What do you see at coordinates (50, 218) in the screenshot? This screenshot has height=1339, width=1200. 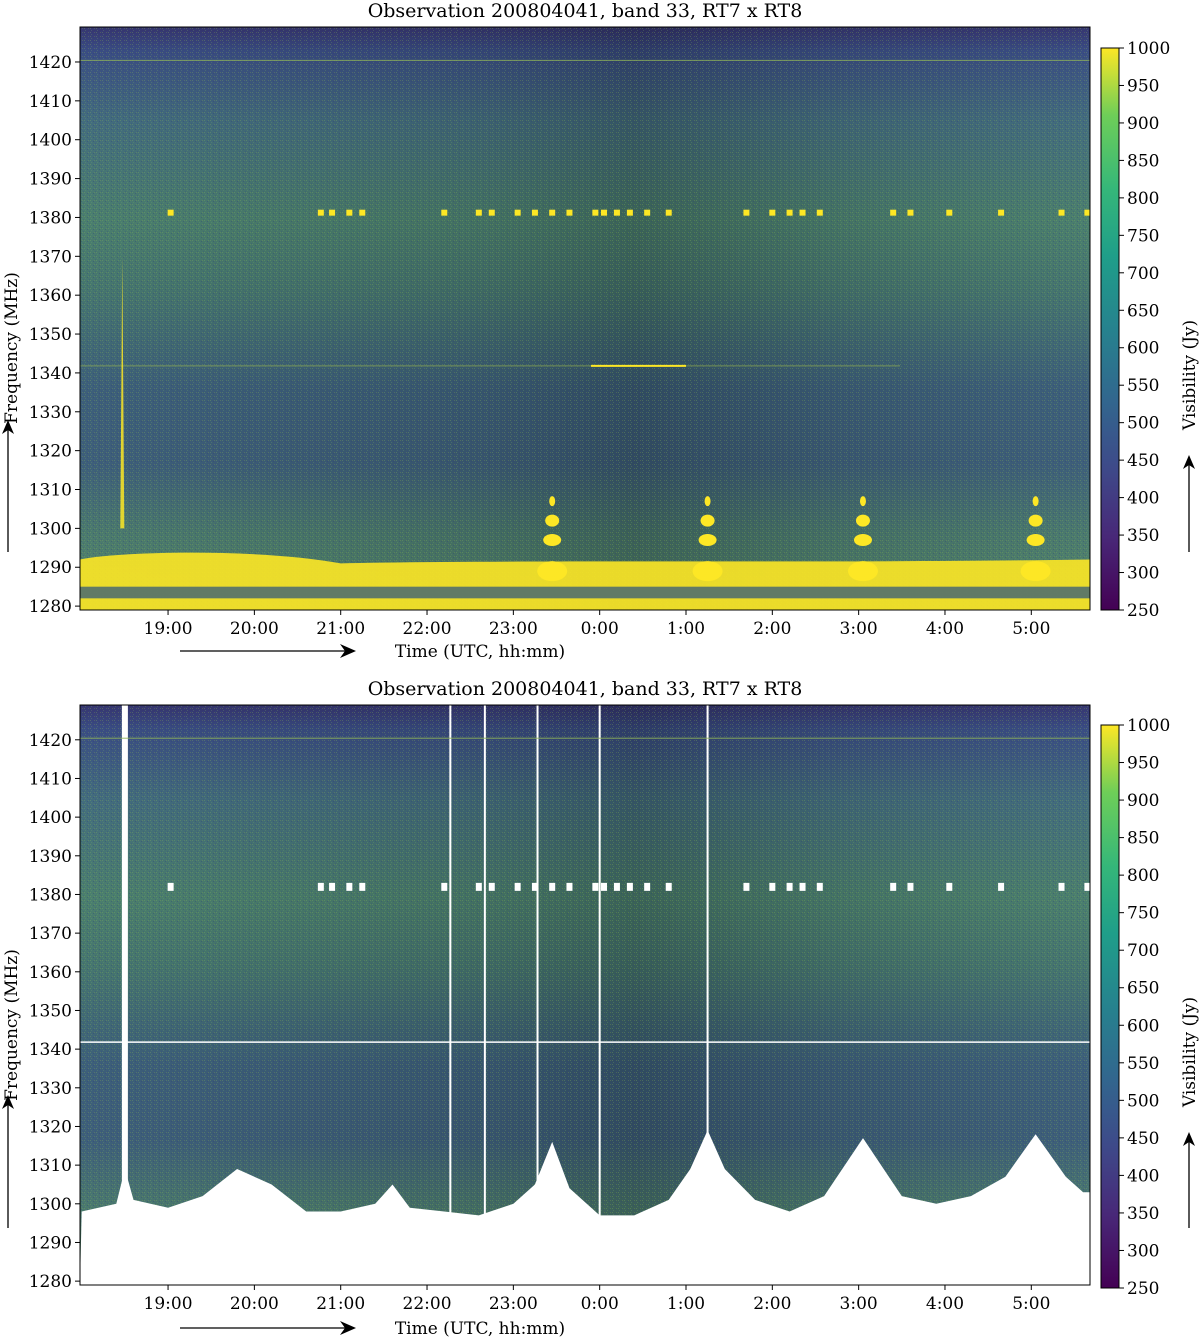 I see `y-tick-label: 1380` at bounding box center [50, 218].